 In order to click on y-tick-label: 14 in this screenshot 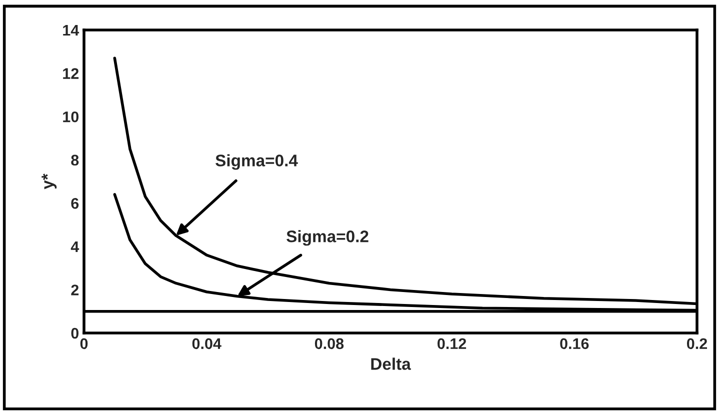, I will do `click(71, 30)`.